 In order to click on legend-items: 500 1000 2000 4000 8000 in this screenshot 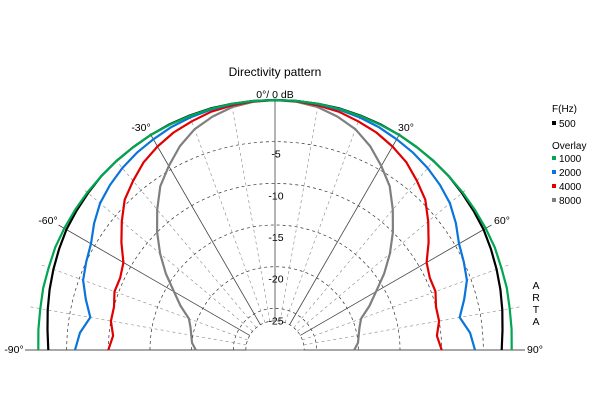, I will do `click(567, 163)`.